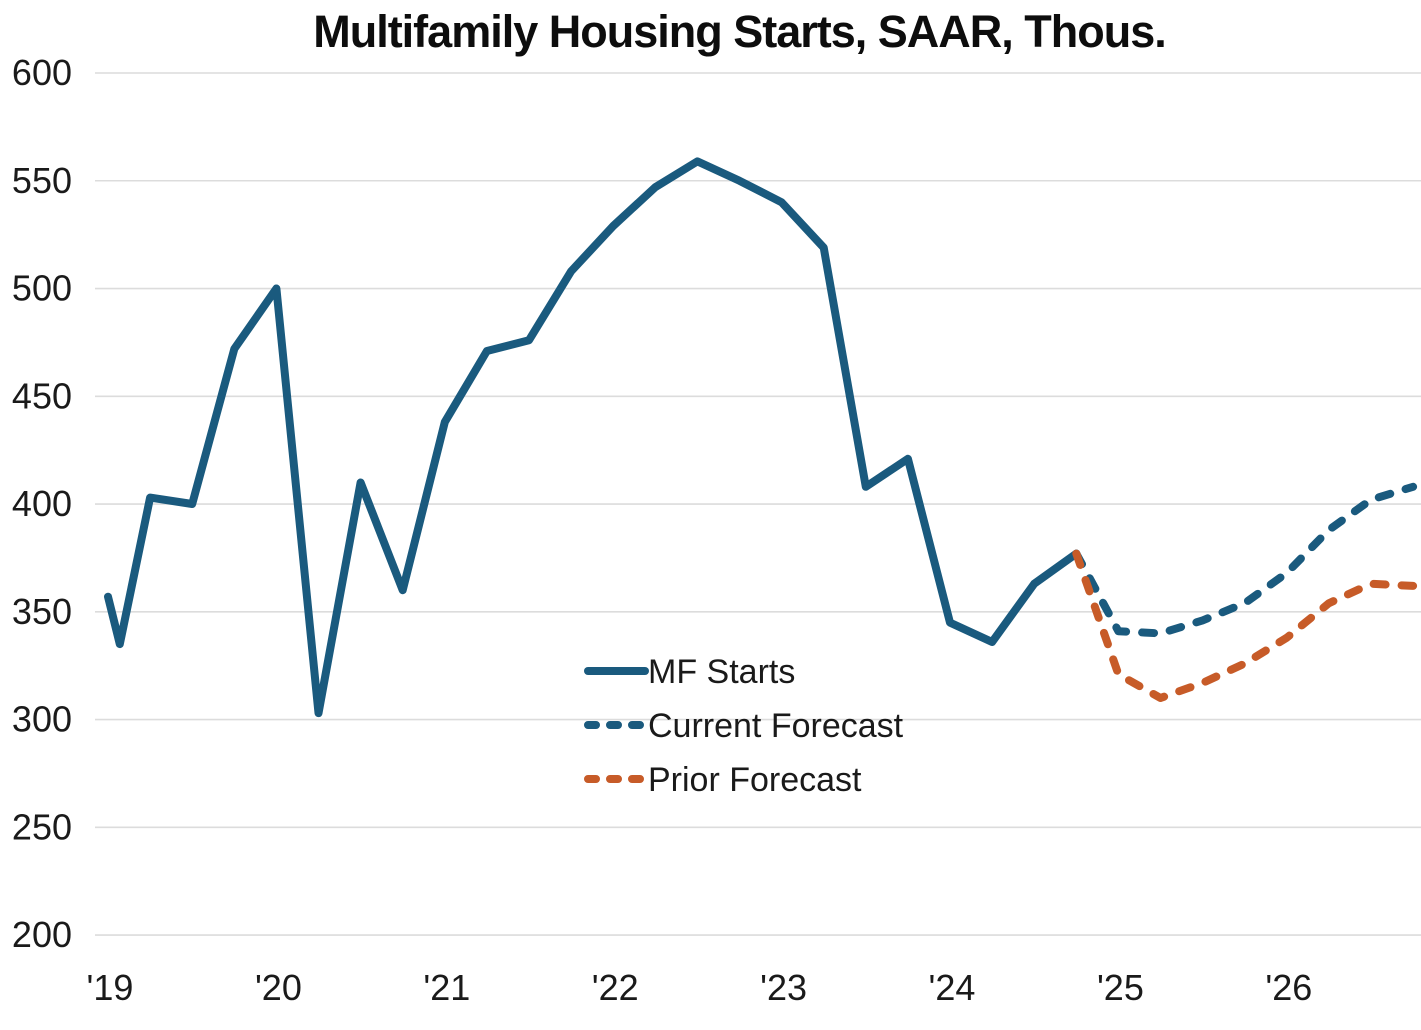 The height and width of the screenshot is (1030, 1421). I want to click on current-forecast-line, so click(1245, 560).